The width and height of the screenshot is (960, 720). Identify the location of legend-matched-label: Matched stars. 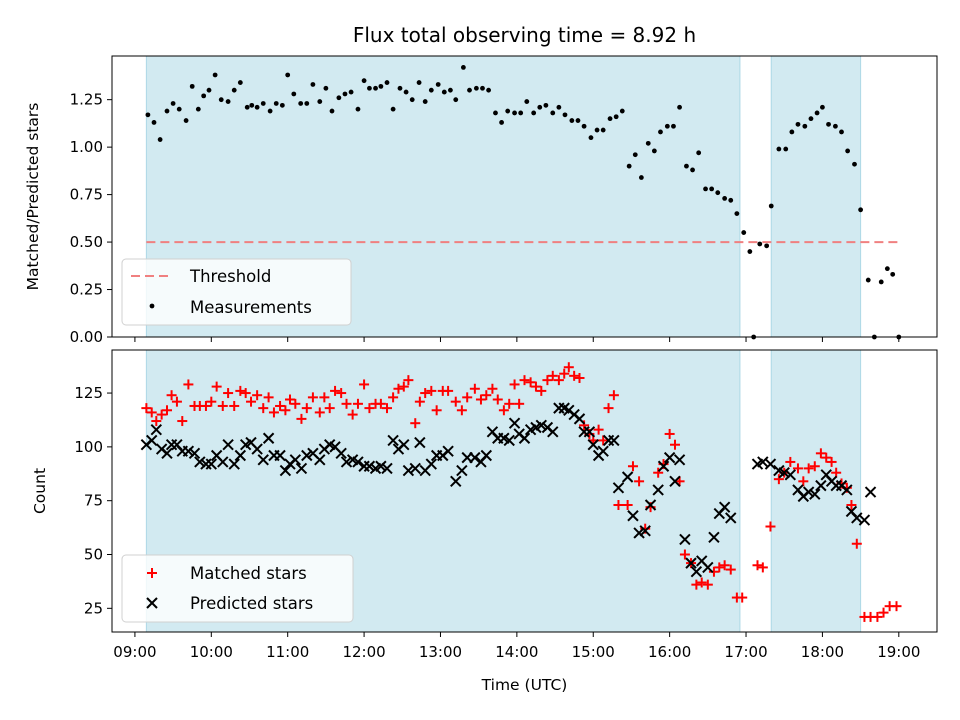
(248, 573).